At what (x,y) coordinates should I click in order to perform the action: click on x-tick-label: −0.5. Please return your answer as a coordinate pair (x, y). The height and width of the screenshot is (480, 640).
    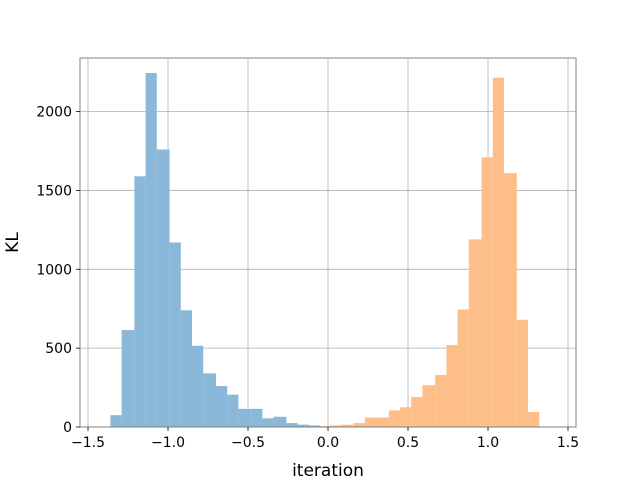
    Looking at the image, I should click on (248, 443).